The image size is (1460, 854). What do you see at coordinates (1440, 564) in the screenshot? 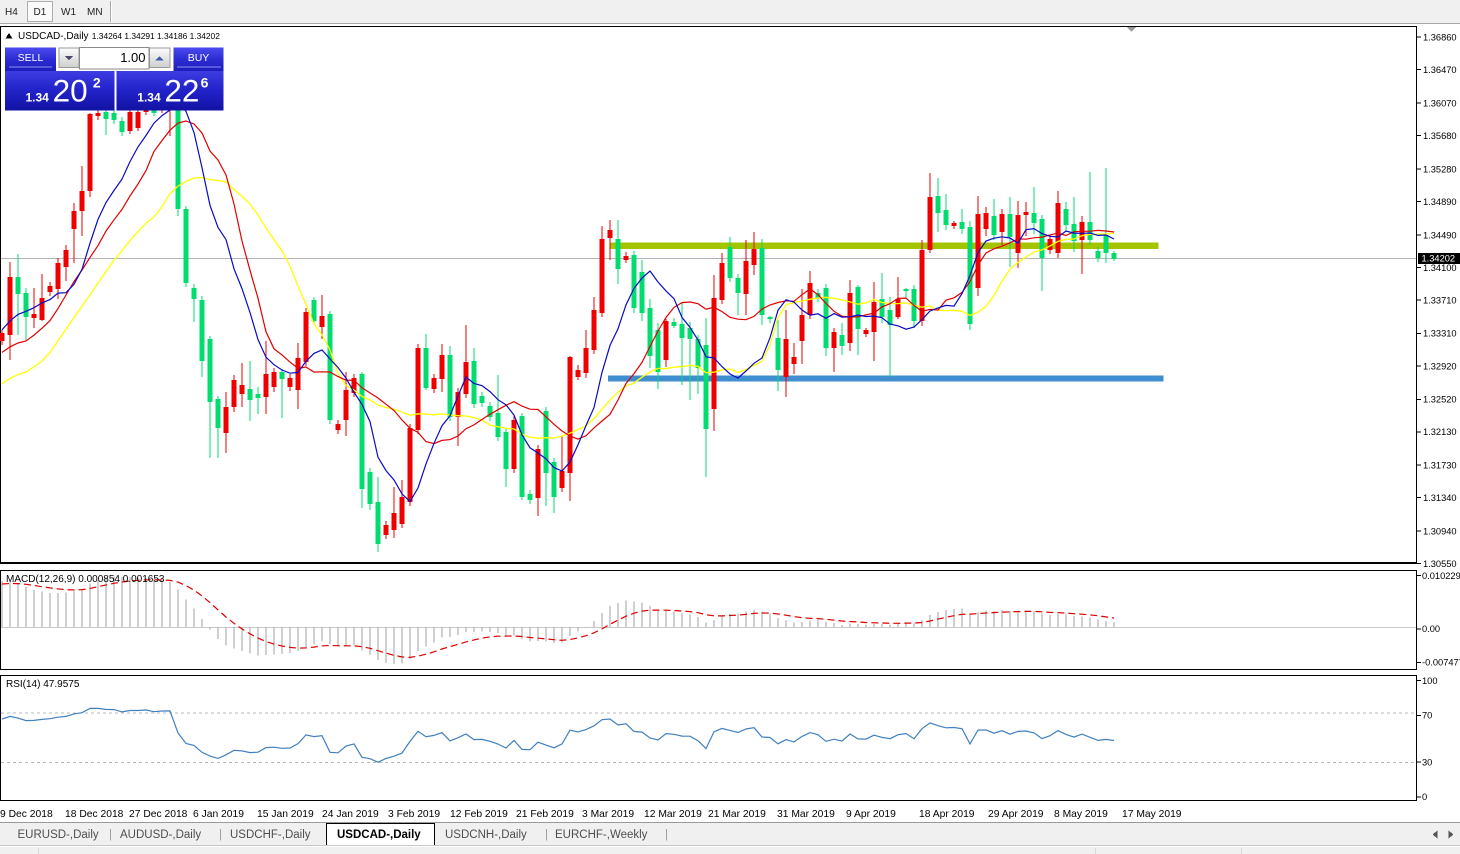
I see `svg-text: 1.30550` at bounding box center [1440, 564].